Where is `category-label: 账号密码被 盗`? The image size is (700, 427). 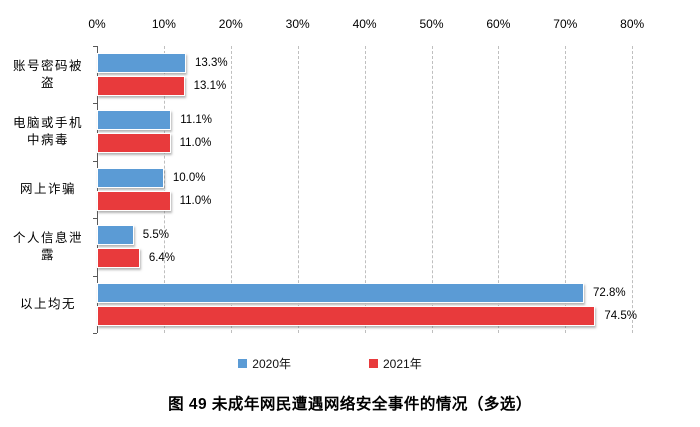
category-label: 账号密码被 盗 is located at coordinates (47, 74).